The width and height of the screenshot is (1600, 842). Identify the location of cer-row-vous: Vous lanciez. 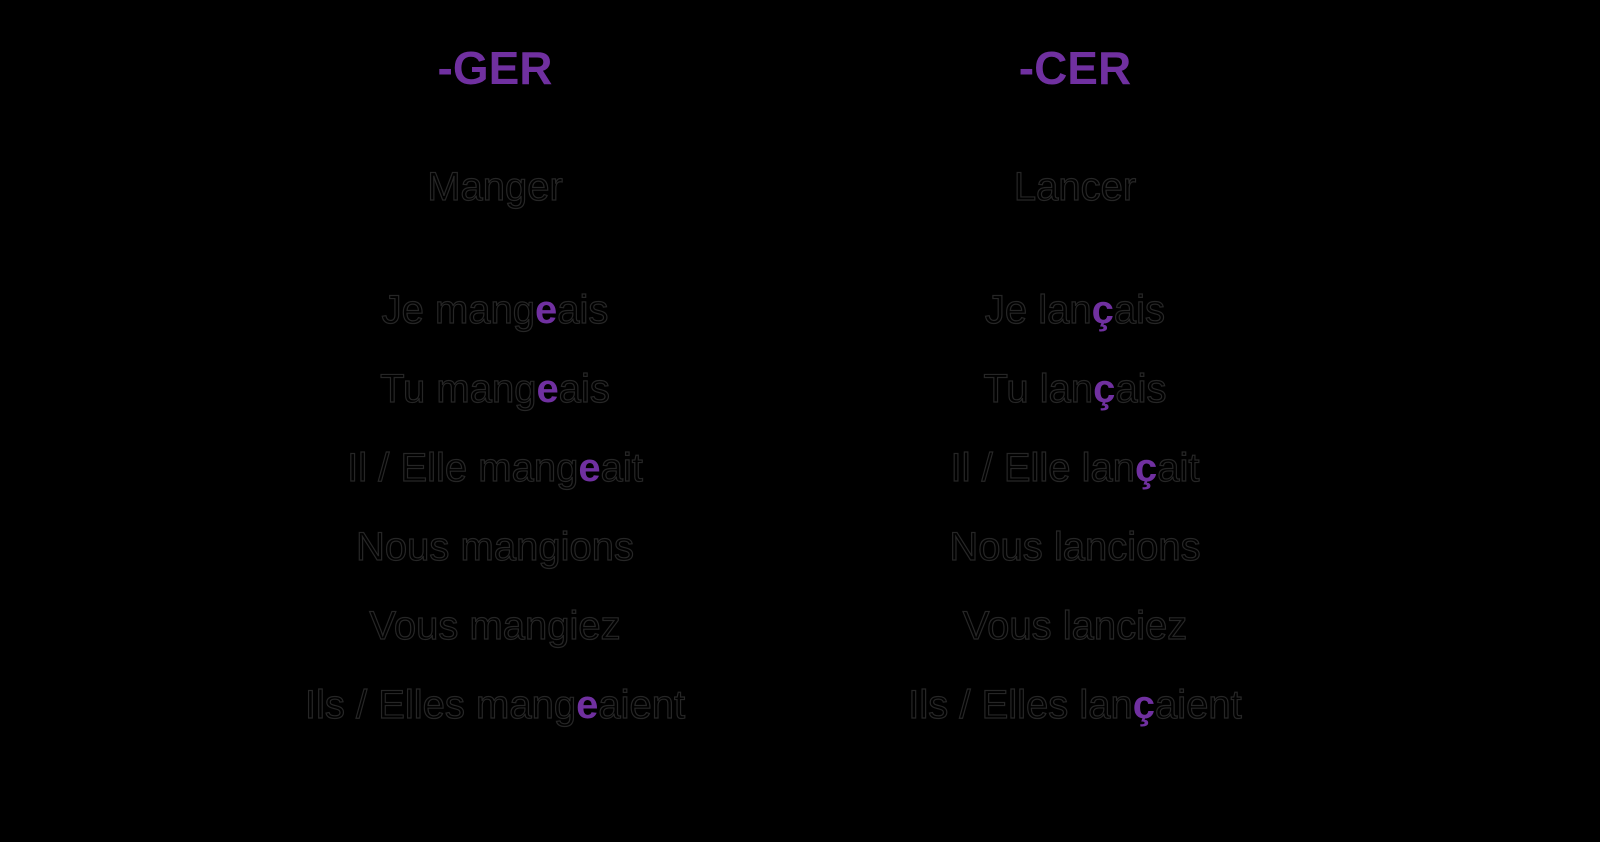
(1075, 626).